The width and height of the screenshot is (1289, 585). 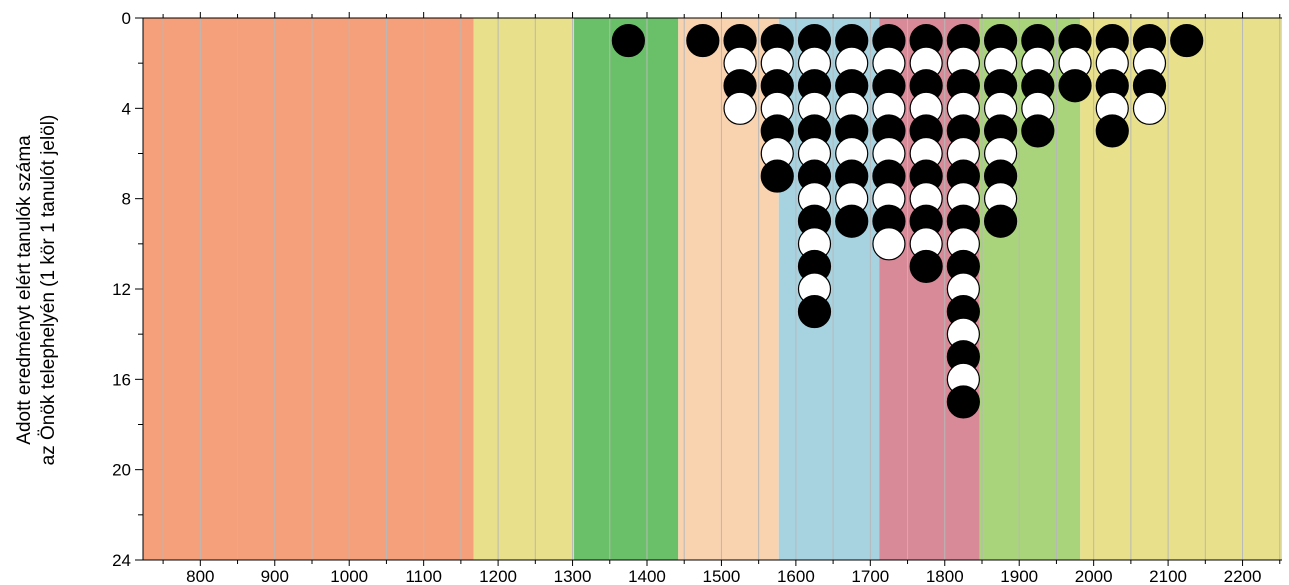 What do you see at coordinates (121, 560) in the screenshot?
I see `y-tick-label: 24` at bounding box center [121, 560].